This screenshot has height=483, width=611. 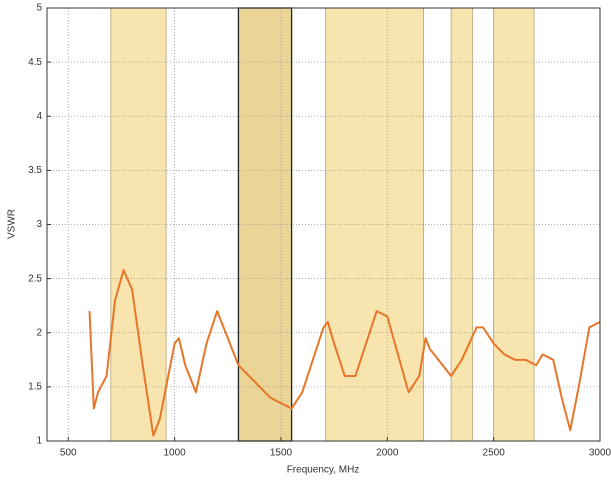 I want to click on x-tick-label: 2000, so click(x=387, y=453).